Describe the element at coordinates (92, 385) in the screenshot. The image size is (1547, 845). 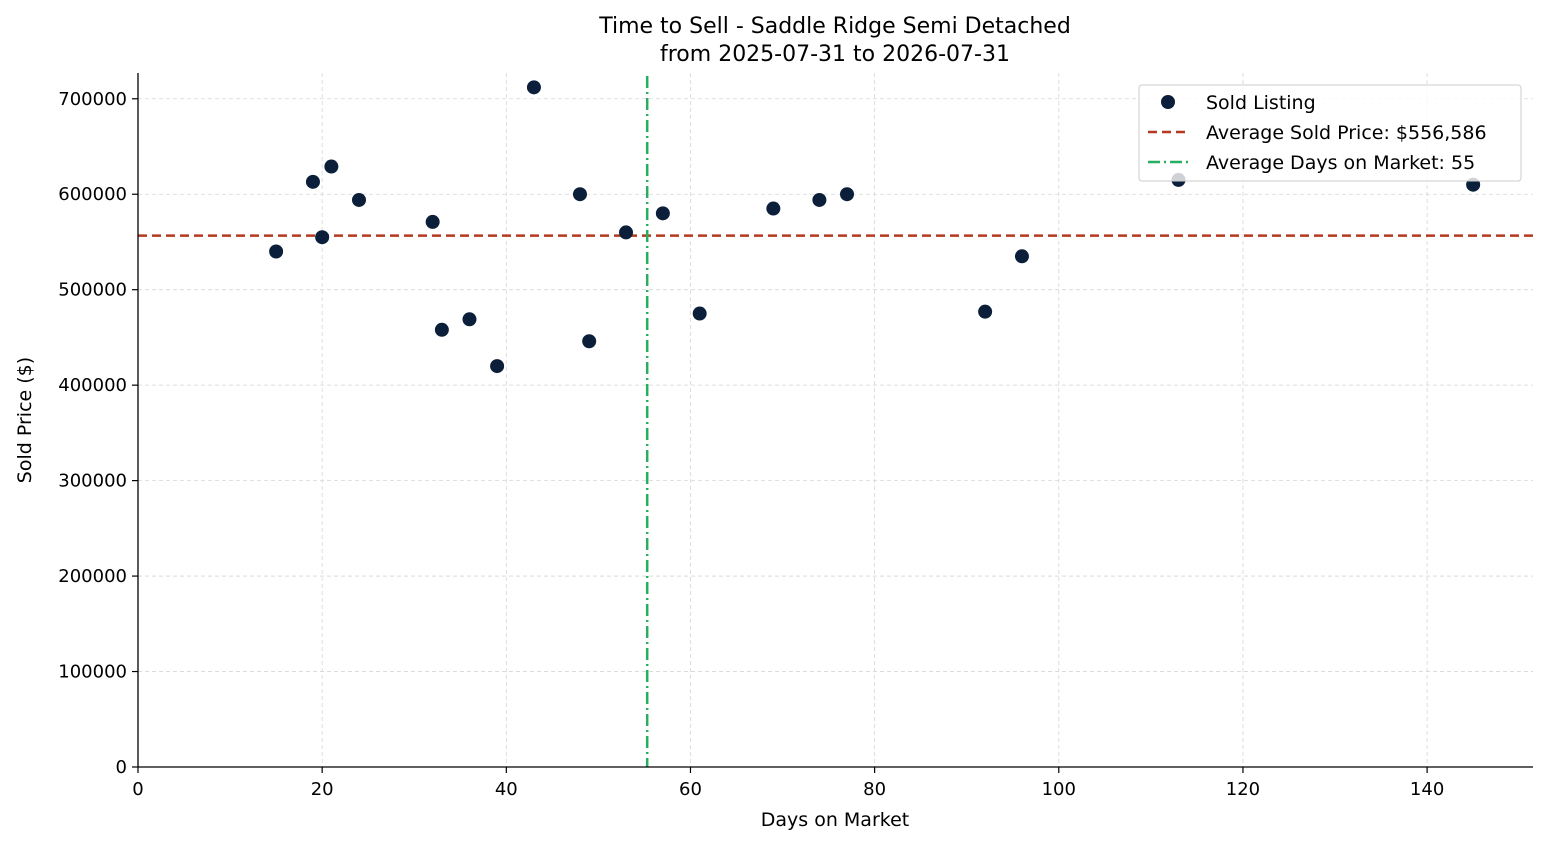
I see `y-tick-label: 400000` at that location.